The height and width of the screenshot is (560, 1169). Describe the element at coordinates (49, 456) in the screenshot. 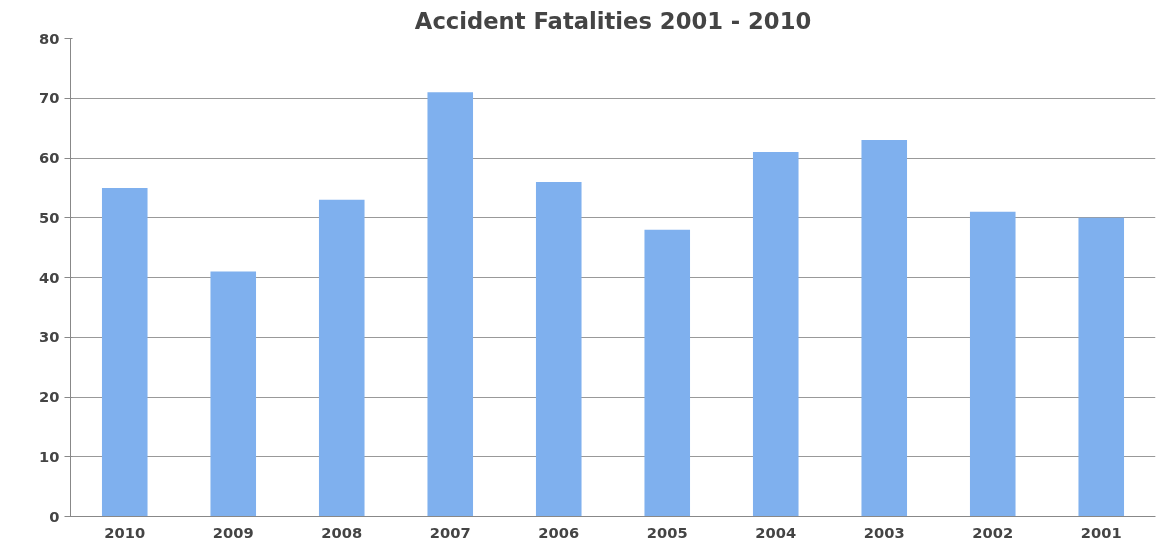

I see `y-tick-label: 10` at that location.